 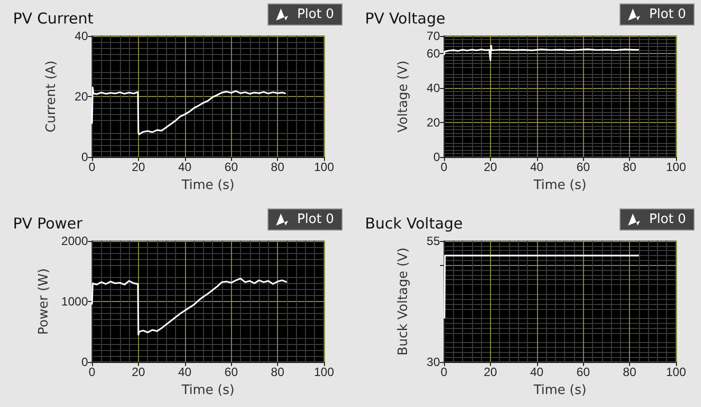 What do you see at coordinates (433, 362) in the screenshot?
I see `y-tick-label: 30` at bounding box center [433, 362].